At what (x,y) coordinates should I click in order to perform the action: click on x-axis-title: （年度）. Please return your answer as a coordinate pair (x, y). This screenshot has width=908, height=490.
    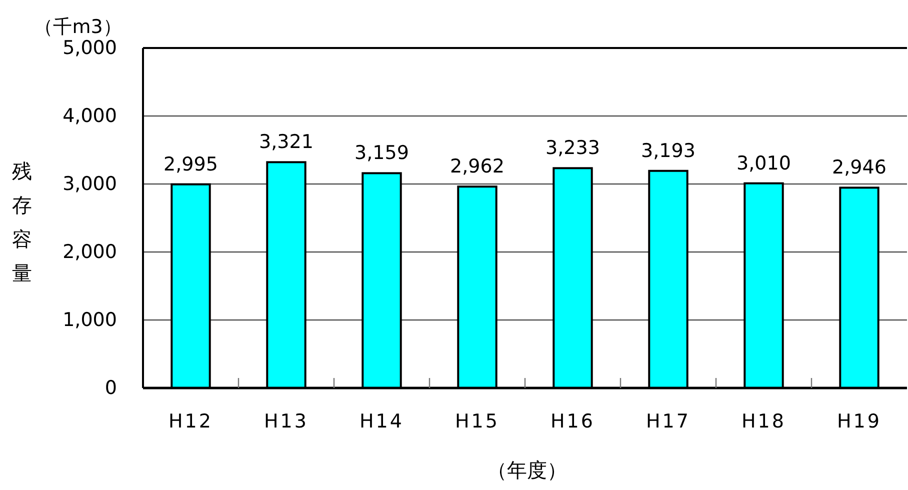
    Looking at the image, I should click on (527, 470).